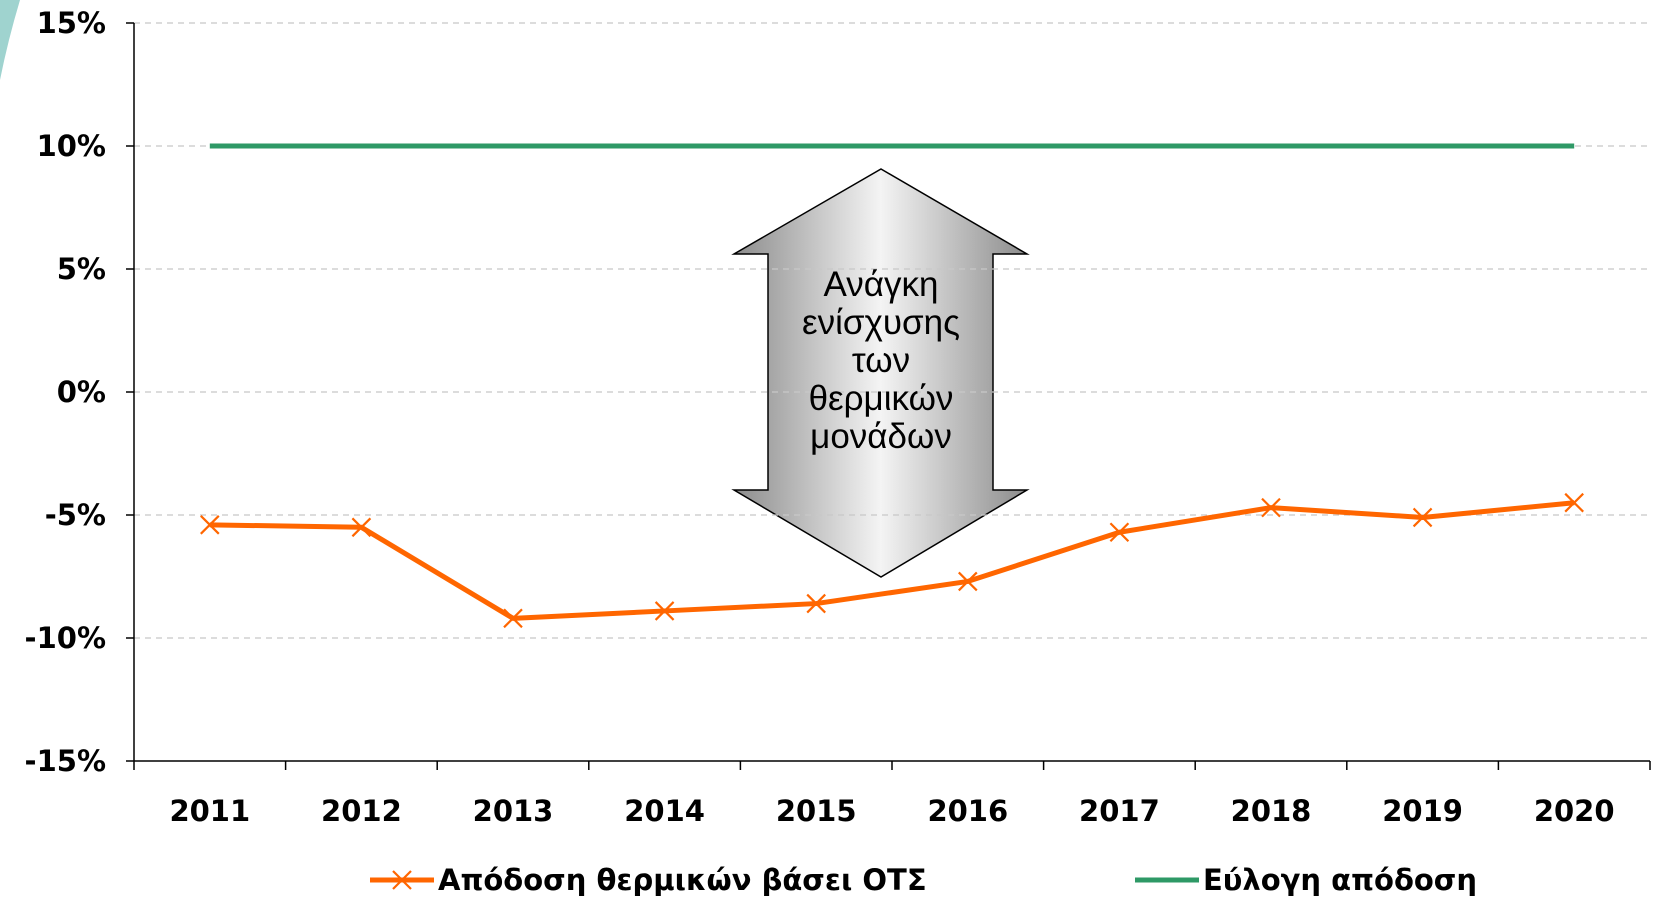  Describe the element at coordinates (881, 322) in the screenshot. I see `annotation-line: ενίσχυσης` at that location.